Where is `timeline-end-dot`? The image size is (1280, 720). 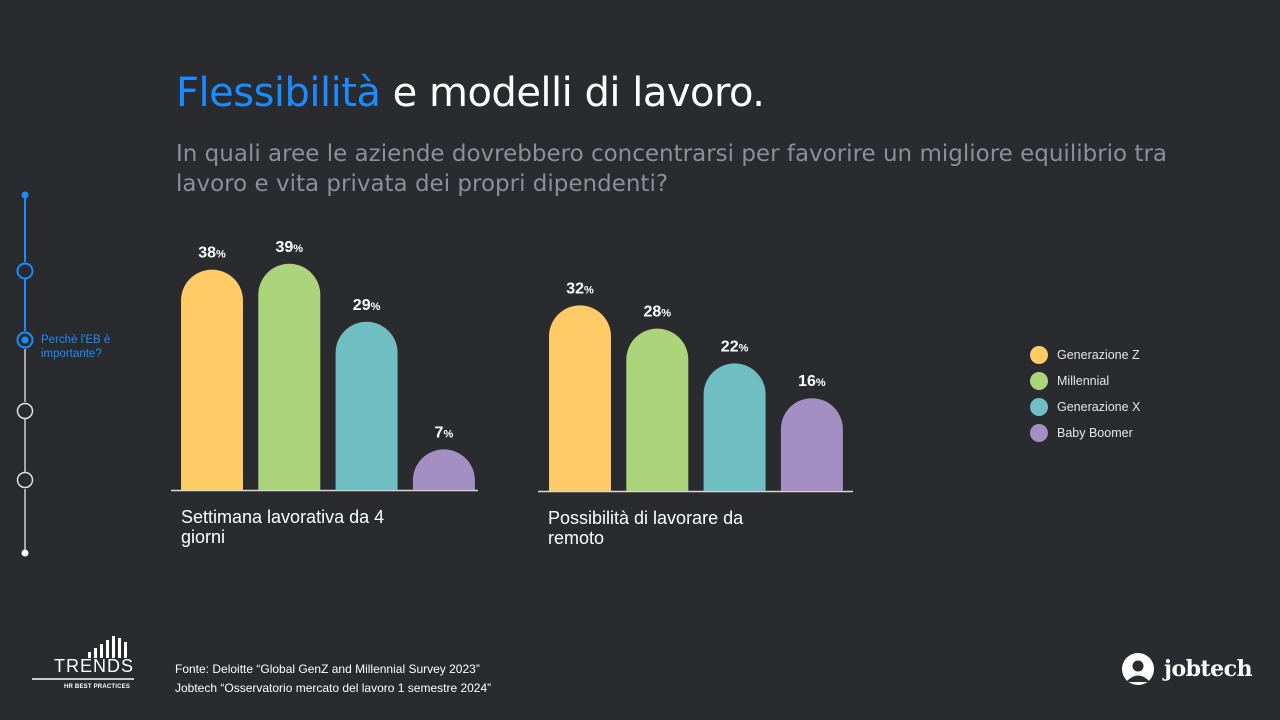 timeline-end-dot is located at coordinates (25, 553).